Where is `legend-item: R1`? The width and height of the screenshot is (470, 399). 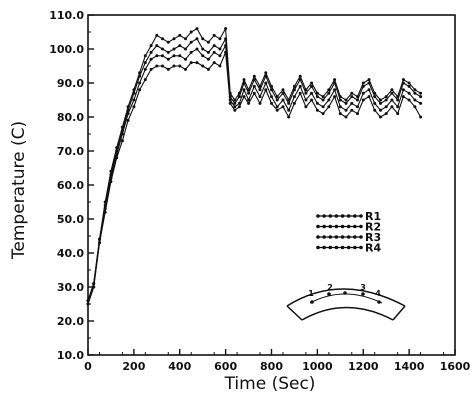
legend-item: R1 is located at coordinates (348, 216).